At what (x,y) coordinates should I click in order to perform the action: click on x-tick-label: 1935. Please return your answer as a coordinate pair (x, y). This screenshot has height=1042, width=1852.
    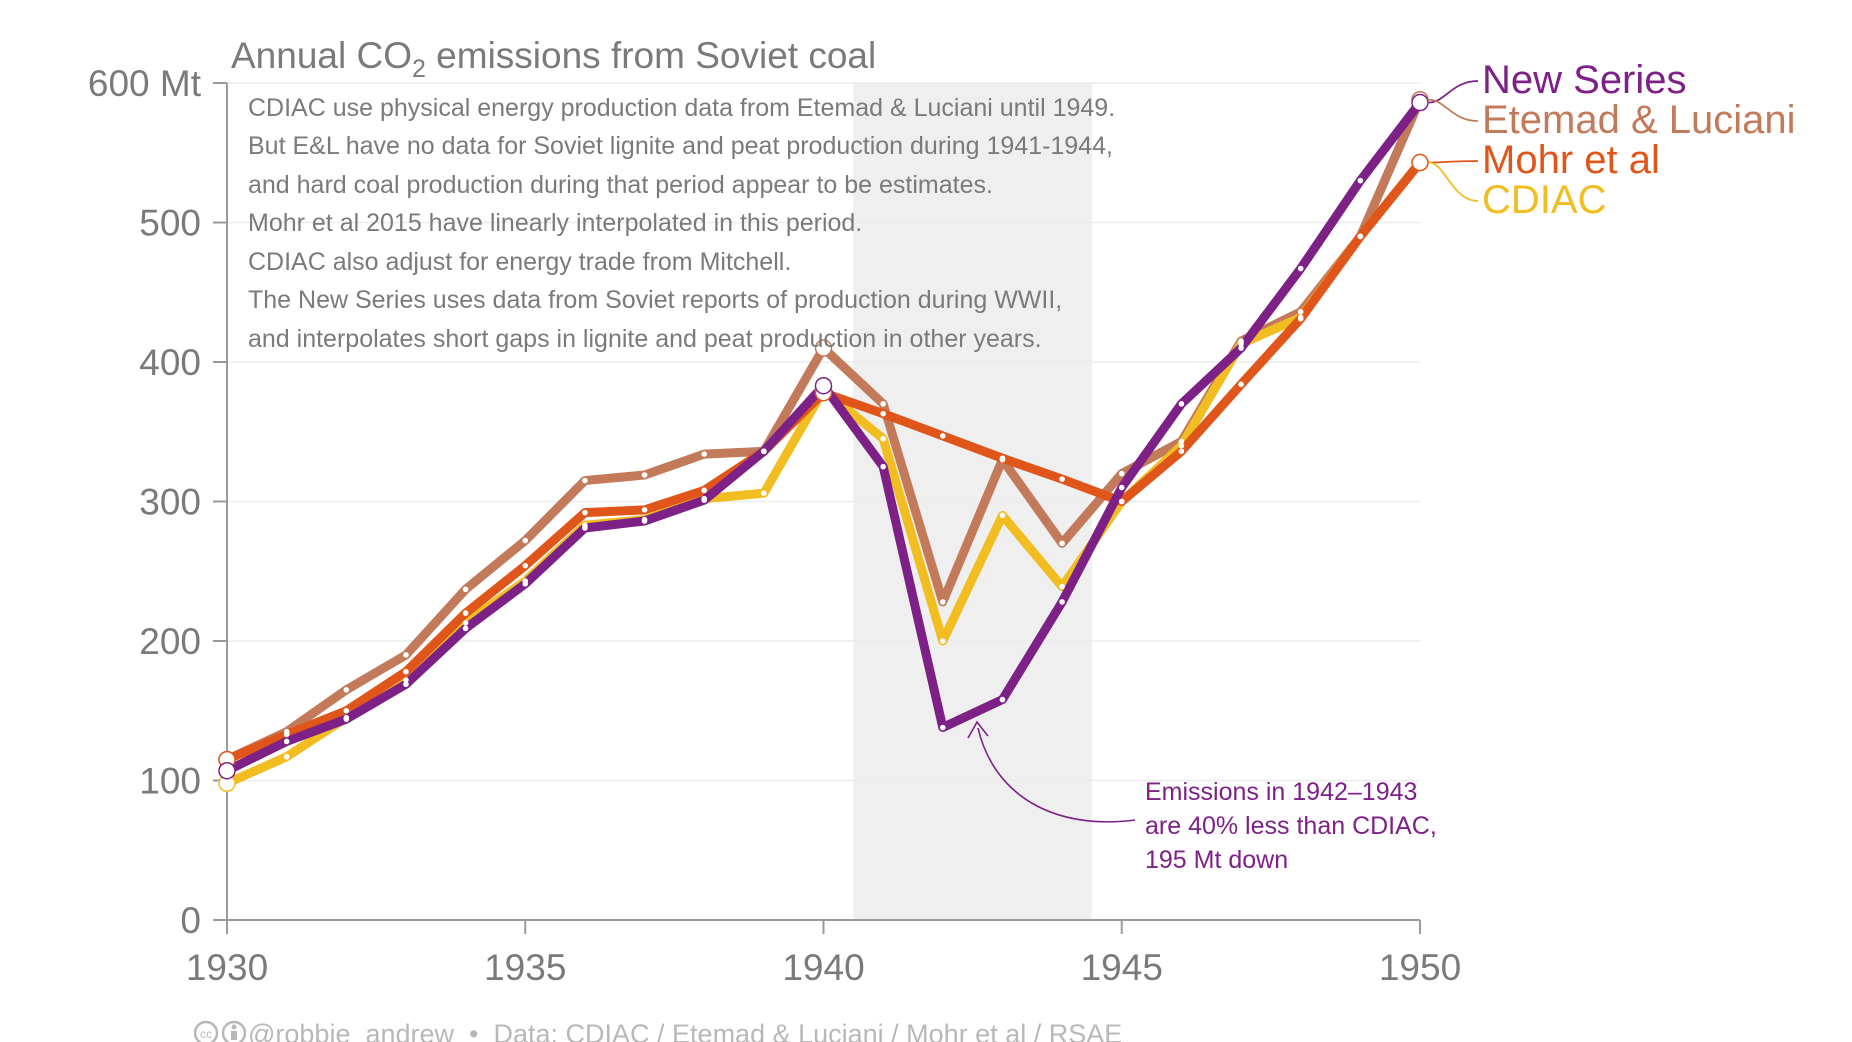
    Looking at the image, I should click on (525, 967).